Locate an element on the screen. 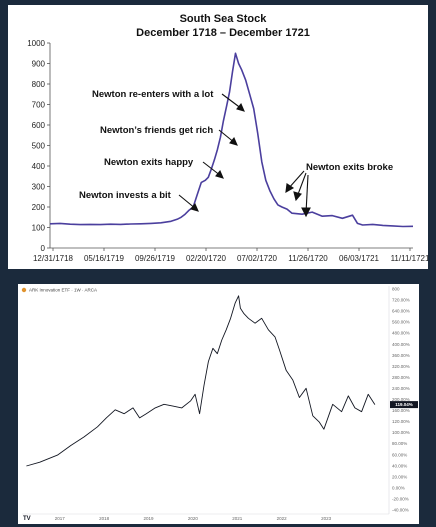  y-tick-label: 60.00% is located at coordinates (399, 454).